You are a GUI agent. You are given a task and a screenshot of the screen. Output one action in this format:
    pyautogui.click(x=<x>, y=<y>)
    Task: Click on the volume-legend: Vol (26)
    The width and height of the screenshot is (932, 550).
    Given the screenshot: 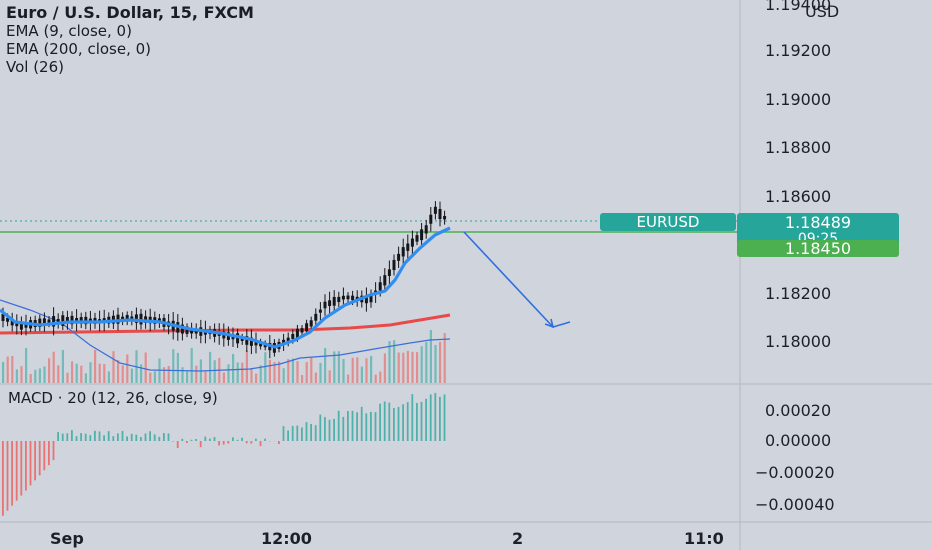 What is the action you would take?
    pyautogui.click(x=35, y=67)
    